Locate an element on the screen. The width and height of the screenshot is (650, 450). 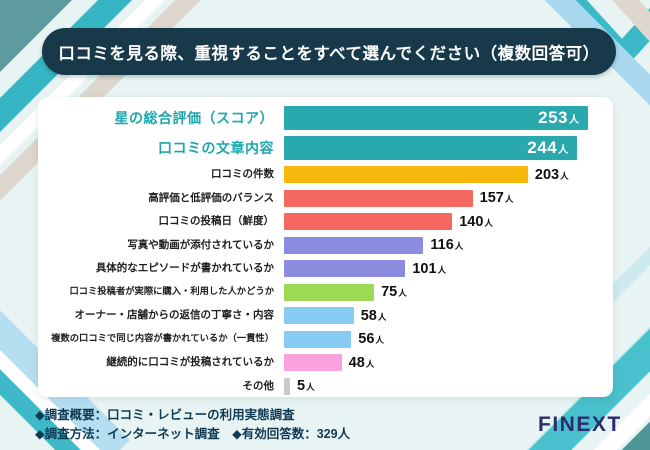
row-value: 116 人 is located at coordinates (446, 245).